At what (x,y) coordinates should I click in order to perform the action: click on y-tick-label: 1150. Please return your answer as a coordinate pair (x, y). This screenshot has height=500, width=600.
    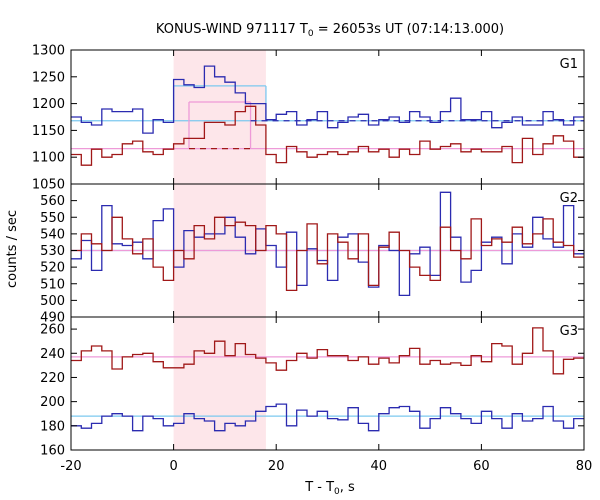
    Looking at the image, I should click on (48, 131).